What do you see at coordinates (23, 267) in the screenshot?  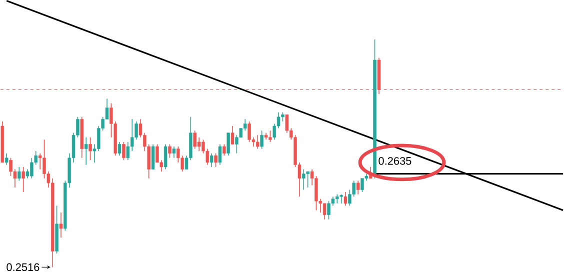 I see `annotation: 0.2516` at bounding box center [23, 267].